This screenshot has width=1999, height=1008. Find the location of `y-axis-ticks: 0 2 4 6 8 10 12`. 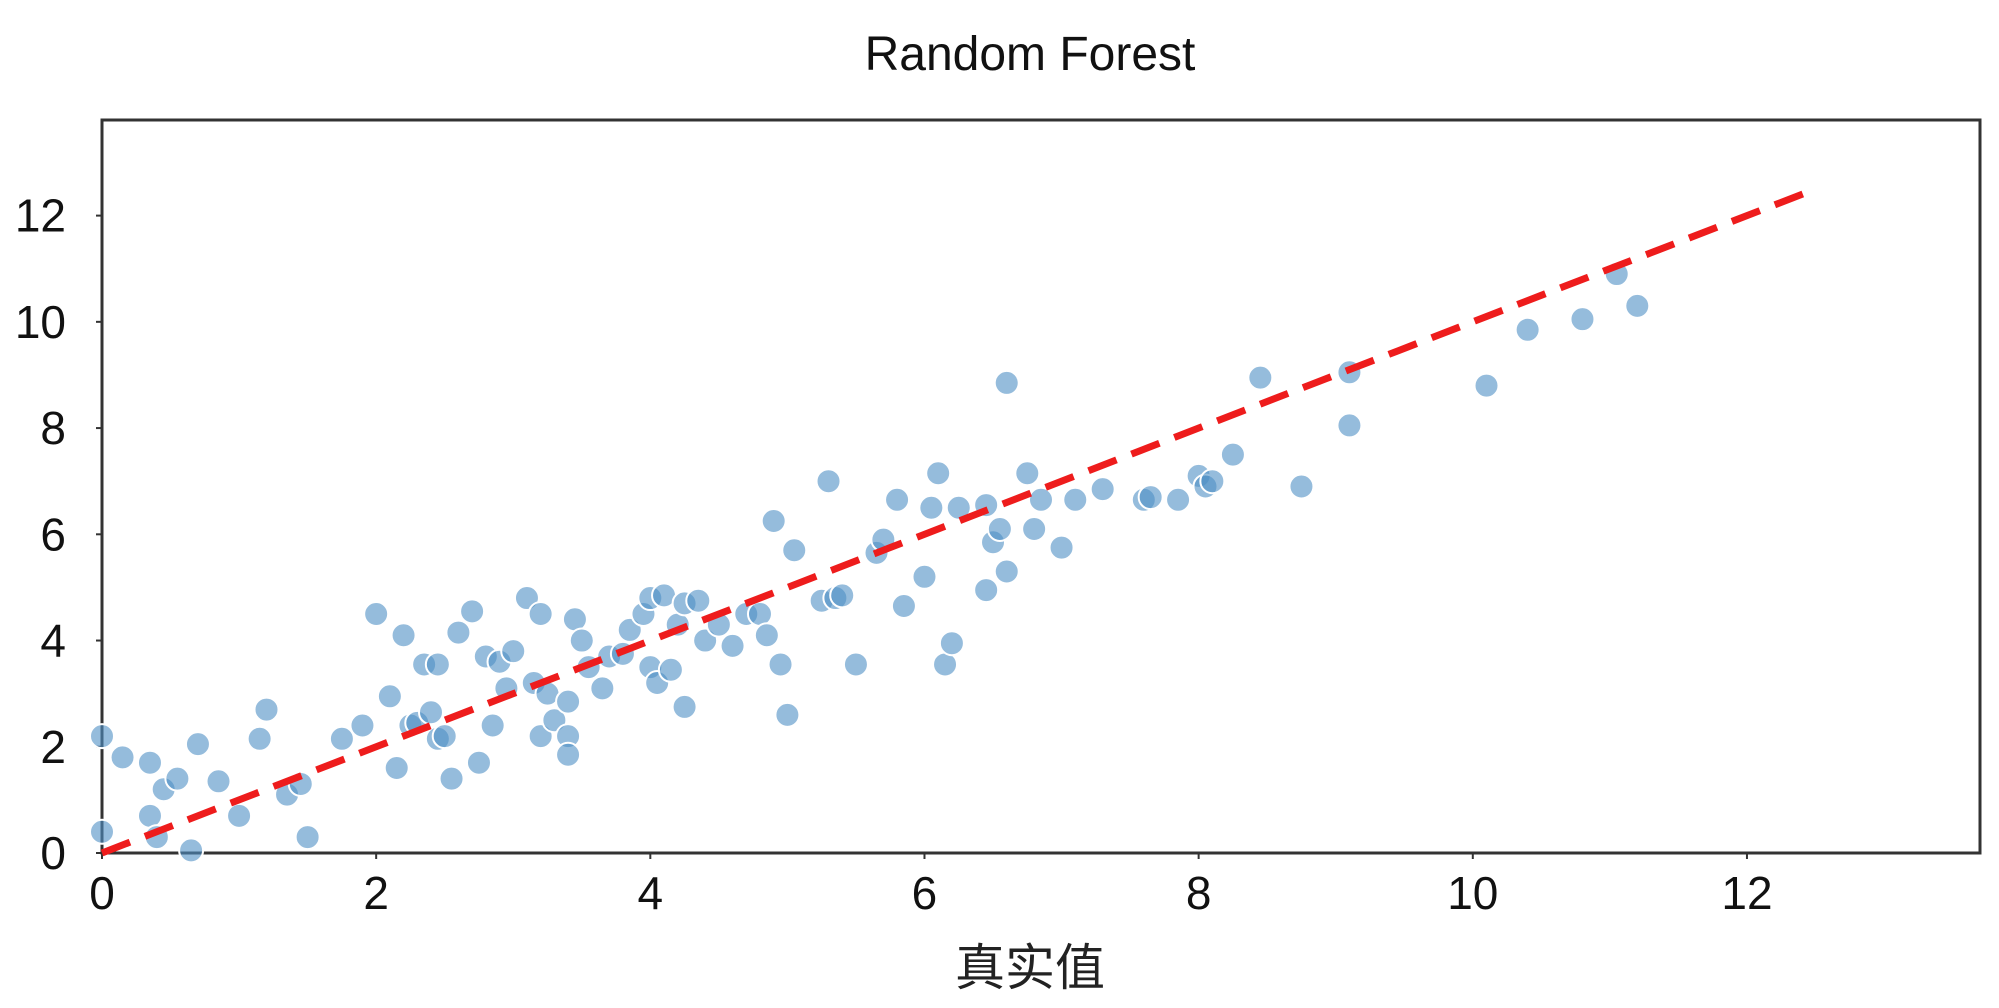

y-axis-ticks: 0 2 4 6 8 10 12 is located at coordinates (58, 534).